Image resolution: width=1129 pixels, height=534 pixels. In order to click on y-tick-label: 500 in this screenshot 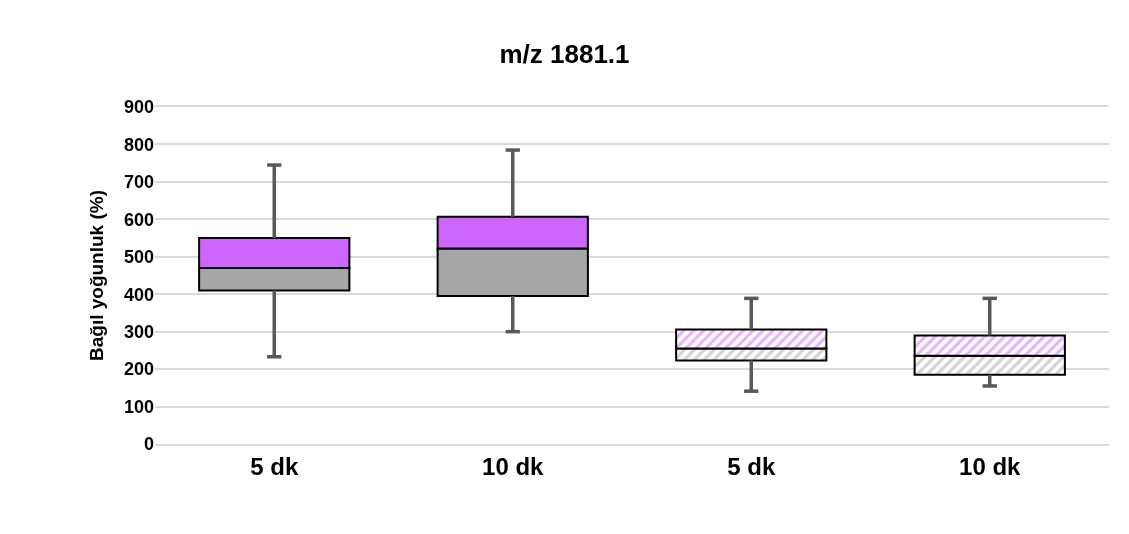, I will do `click(138, 257)`.